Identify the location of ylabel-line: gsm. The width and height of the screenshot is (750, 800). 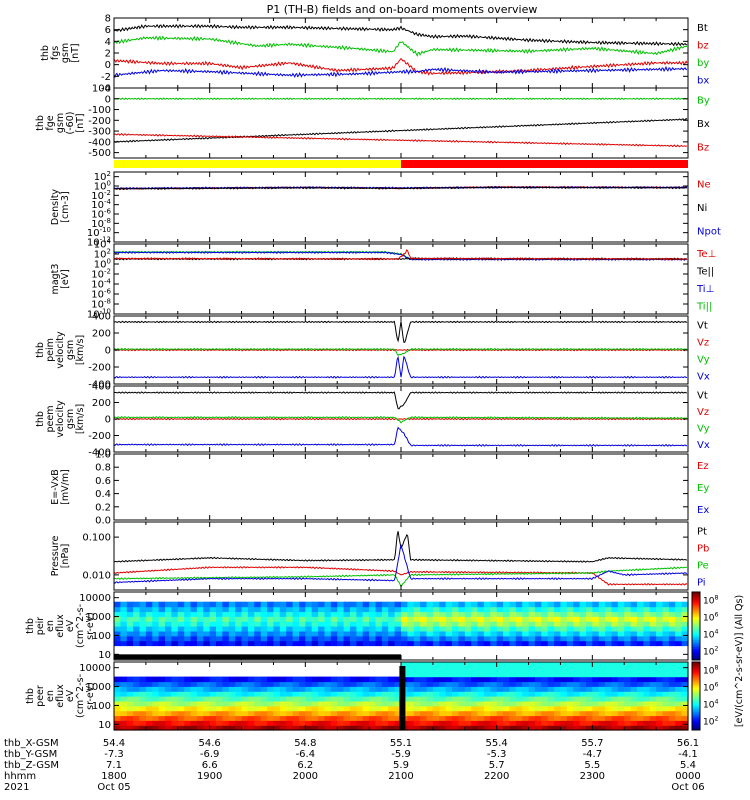
(70, 419).